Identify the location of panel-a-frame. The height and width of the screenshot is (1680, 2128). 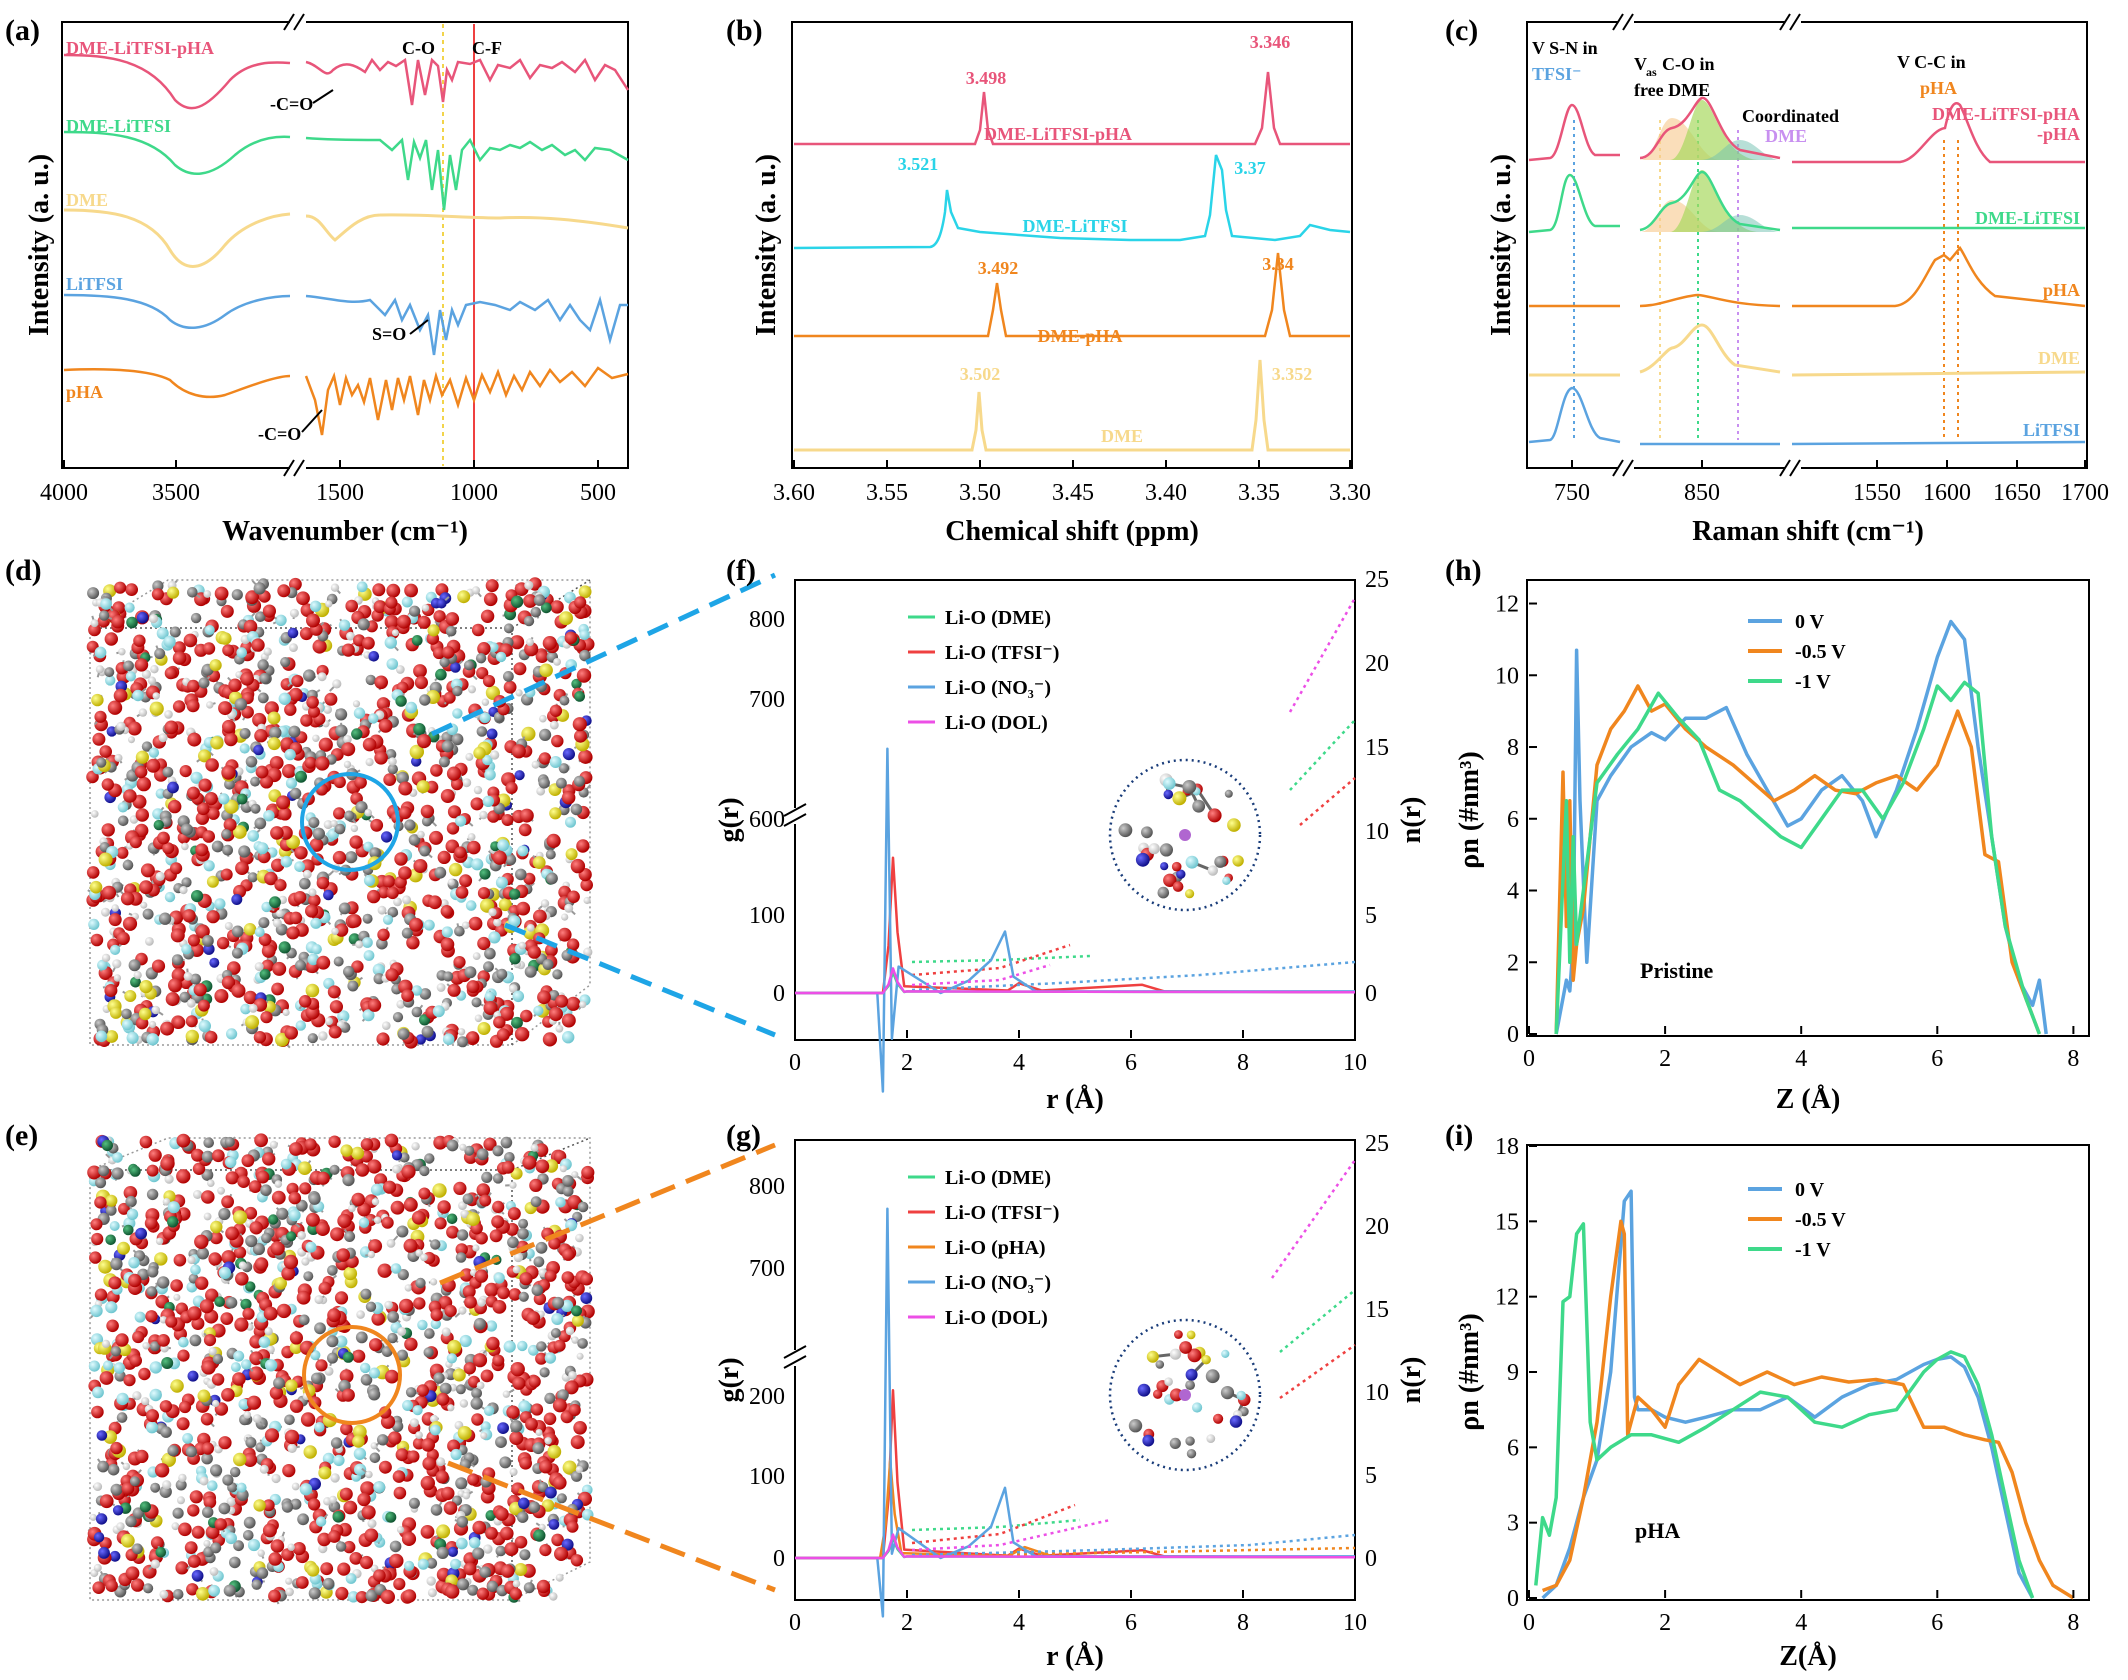
(345, 245).